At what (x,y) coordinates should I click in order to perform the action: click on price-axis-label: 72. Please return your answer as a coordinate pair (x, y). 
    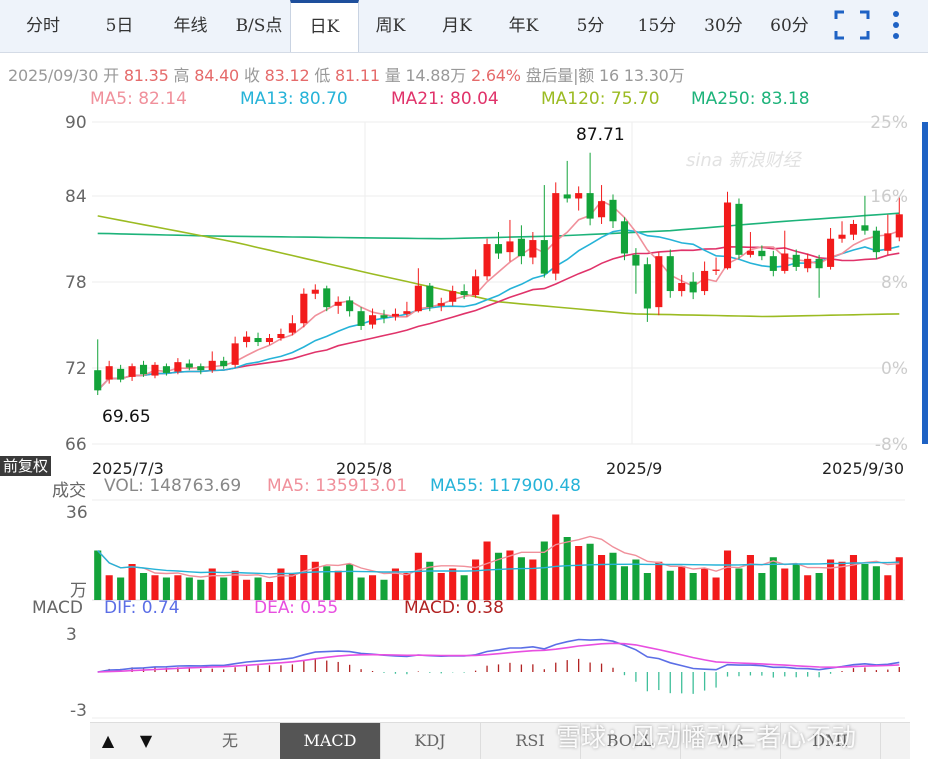
    Looking at the image, I should click on (76, 369).